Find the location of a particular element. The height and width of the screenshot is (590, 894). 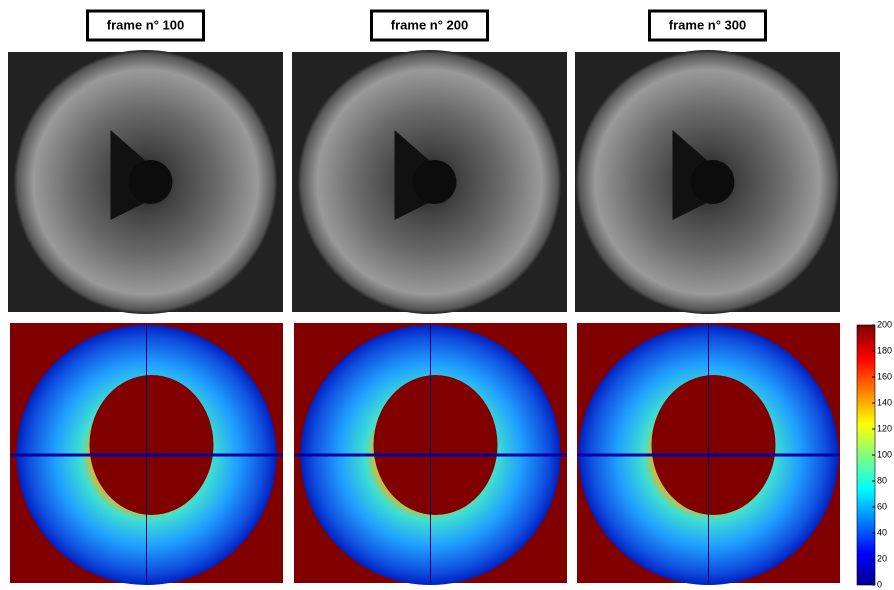

frame-label: frame n° 100 is located at coordinates (145, 24).